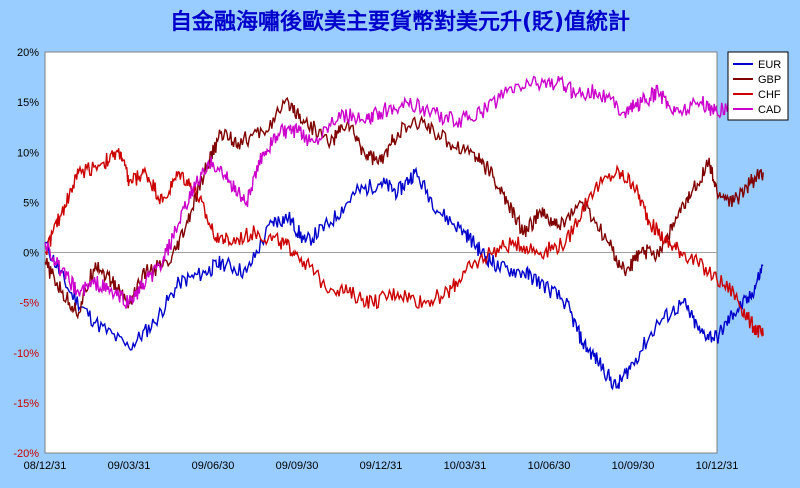 The image size is (800, 488). What do you see at coordinates (213, 466) in the screenshot?
I see `x-tick-label: 09/06/30` at bounding box center [213, 466].